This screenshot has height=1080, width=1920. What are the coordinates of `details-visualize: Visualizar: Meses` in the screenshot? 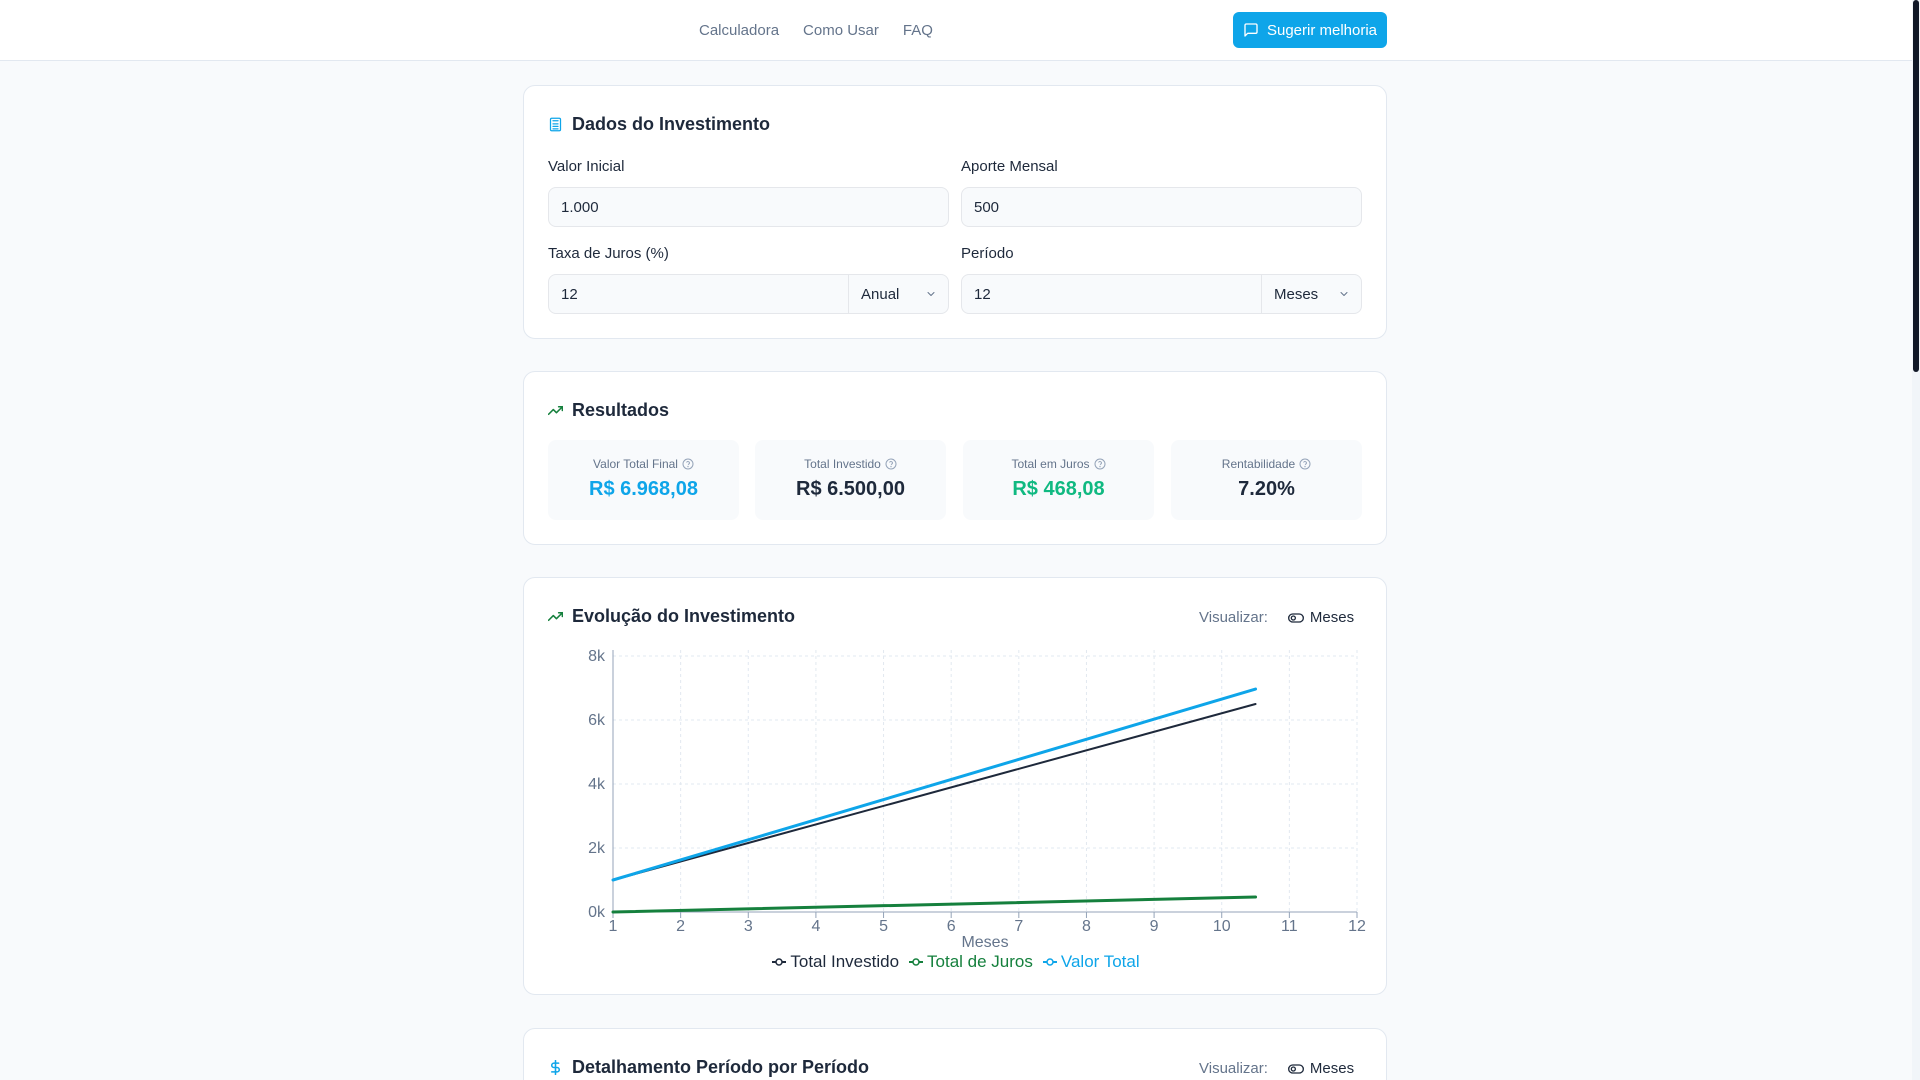 It's located at (1276, 1068).